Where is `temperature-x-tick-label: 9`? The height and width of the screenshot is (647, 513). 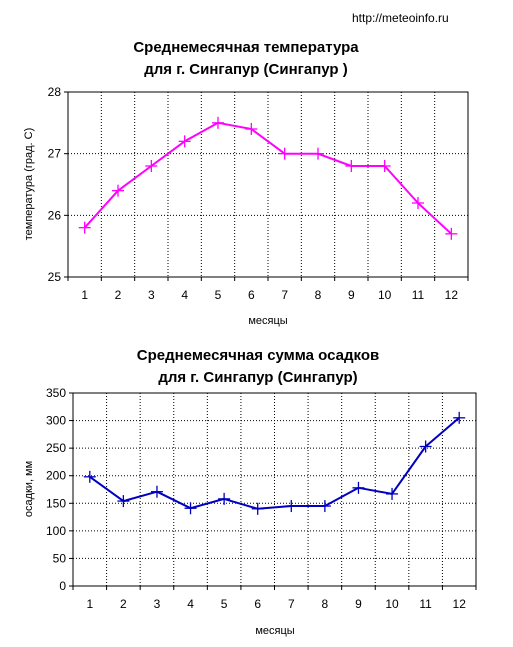
temperature-x-tick-label: 9 is located at coordinates (351, 295).